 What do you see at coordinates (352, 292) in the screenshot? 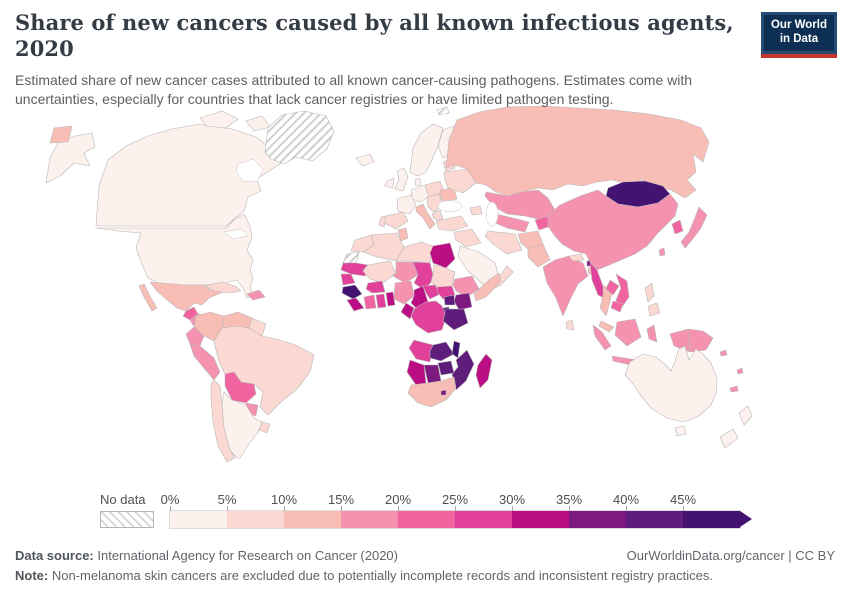
I see `country-guinea` at bounding box center [352, 292].